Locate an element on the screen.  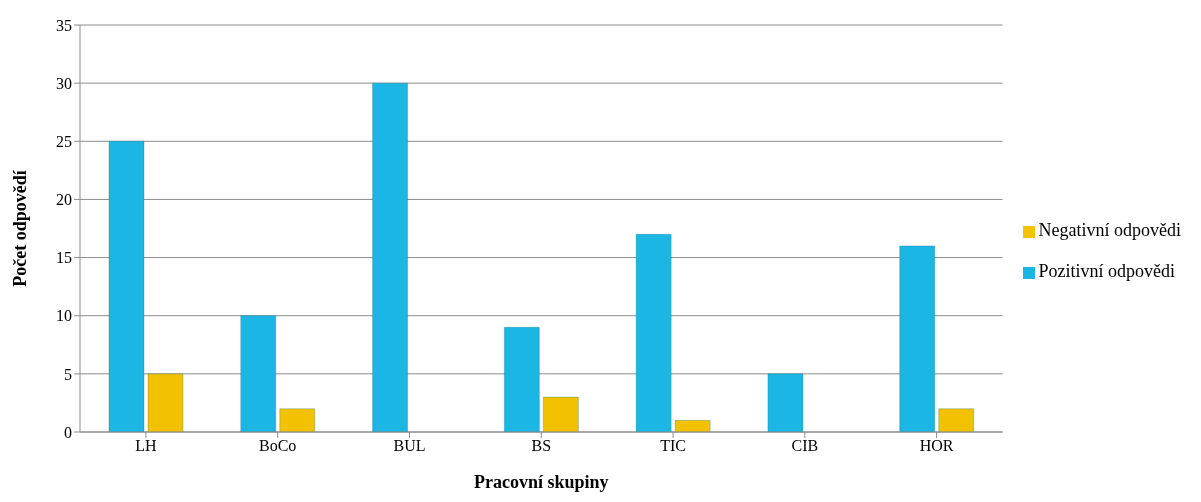
y-tick-label: 30 is located at coordinates (64, 83).